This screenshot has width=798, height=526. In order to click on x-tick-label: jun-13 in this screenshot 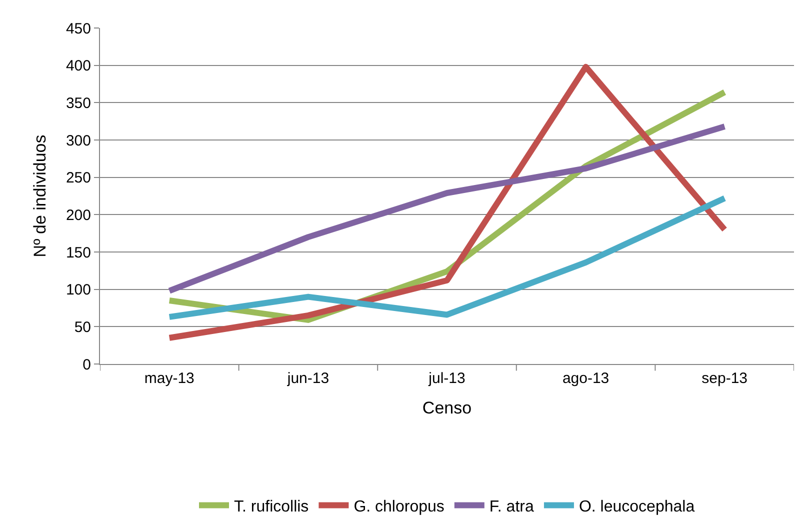, I will do `click(308, 378)`.